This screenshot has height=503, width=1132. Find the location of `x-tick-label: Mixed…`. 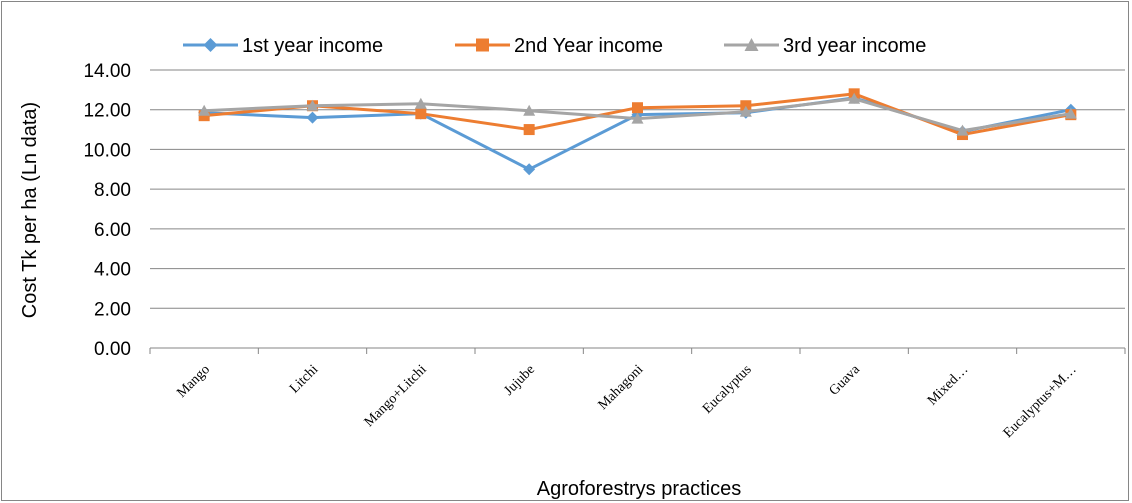

x-tick-label: Mixed… is located at coordinates (948, 385).